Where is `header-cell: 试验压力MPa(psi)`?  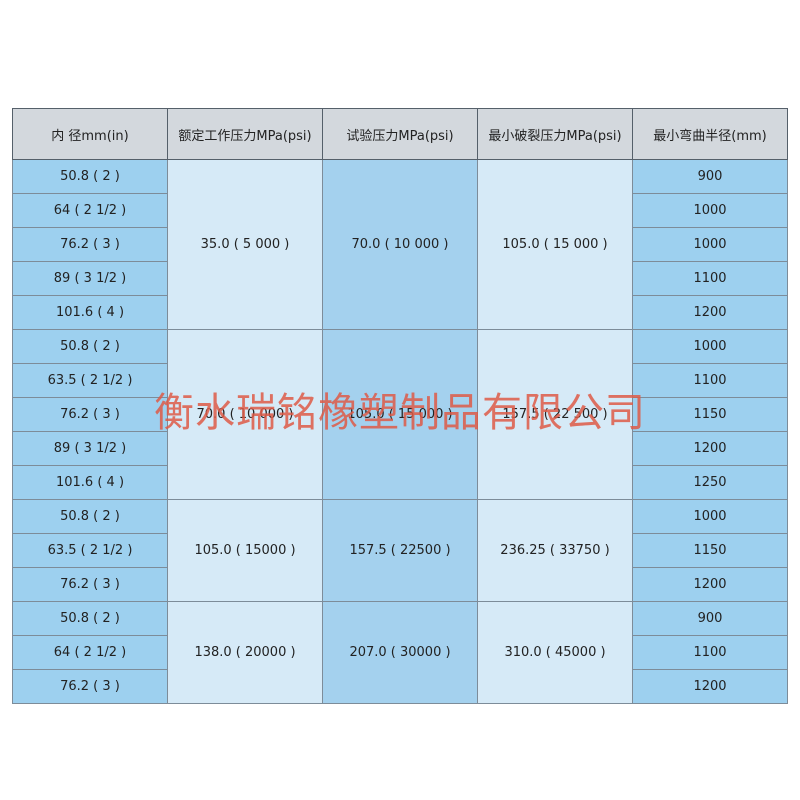 header-cell: 试验压力MPa(psi) is located at coordinates (400, 134).